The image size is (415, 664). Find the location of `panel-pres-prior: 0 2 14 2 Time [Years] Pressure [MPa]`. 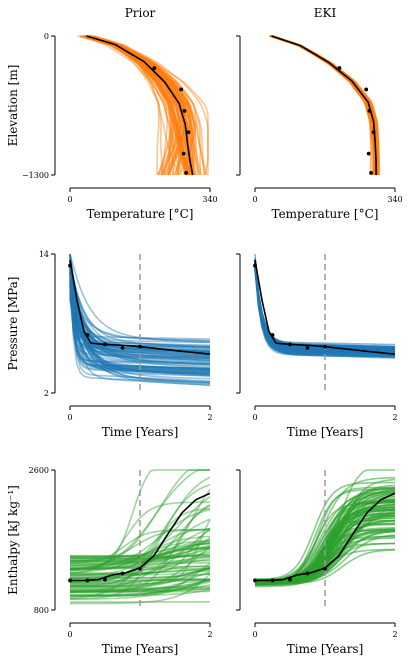

panel-pres-prior: 0 2 14 2 Time [Years] Pressure [MPa] is located at coordinates (109, 344).